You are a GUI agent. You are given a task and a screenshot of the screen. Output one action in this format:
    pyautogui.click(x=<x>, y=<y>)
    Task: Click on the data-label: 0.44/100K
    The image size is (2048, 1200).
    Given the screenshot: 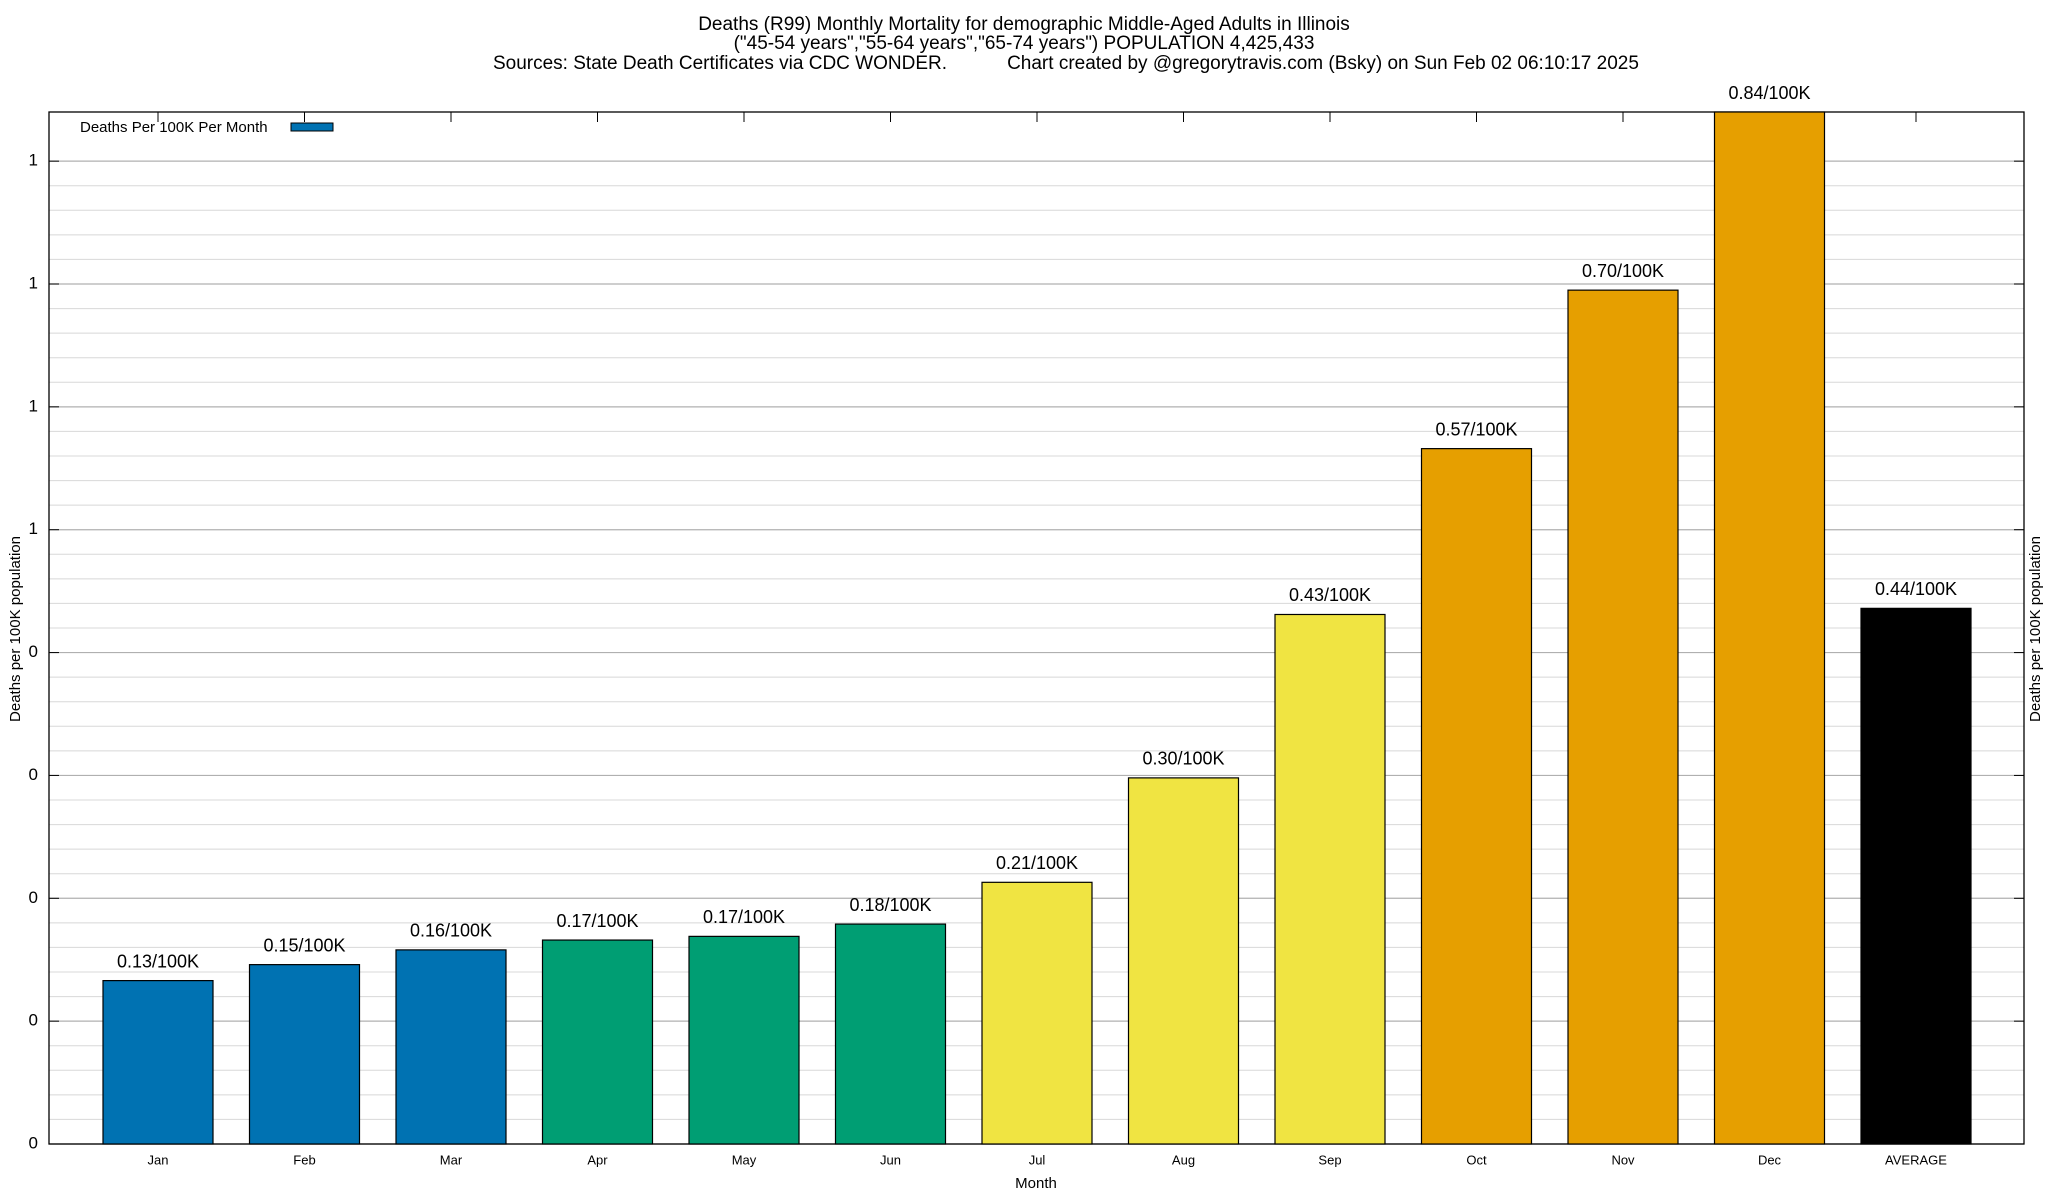 What is the action you would take?
    pyautogui.click(x=1916, y=589)
    